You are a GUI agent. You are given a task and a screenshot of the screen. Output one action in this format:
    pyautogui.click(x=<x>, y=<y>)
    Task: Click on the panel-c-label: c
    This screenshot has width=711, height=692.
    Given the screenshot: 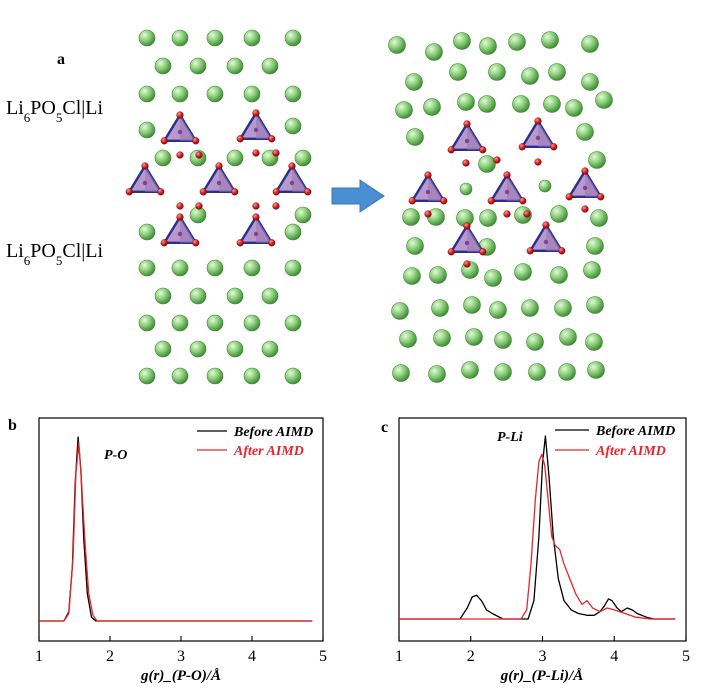 What is the action you would take?
    pyautogui.click(x=384, y=427)
    